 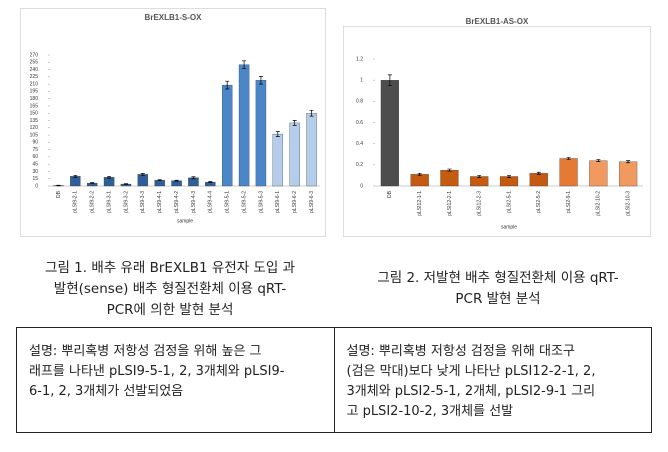 I want to click on caption-line: 그림 1. 배추 유래 BrEXLB1 유전자 도입 과, so click(x=170, y=268).